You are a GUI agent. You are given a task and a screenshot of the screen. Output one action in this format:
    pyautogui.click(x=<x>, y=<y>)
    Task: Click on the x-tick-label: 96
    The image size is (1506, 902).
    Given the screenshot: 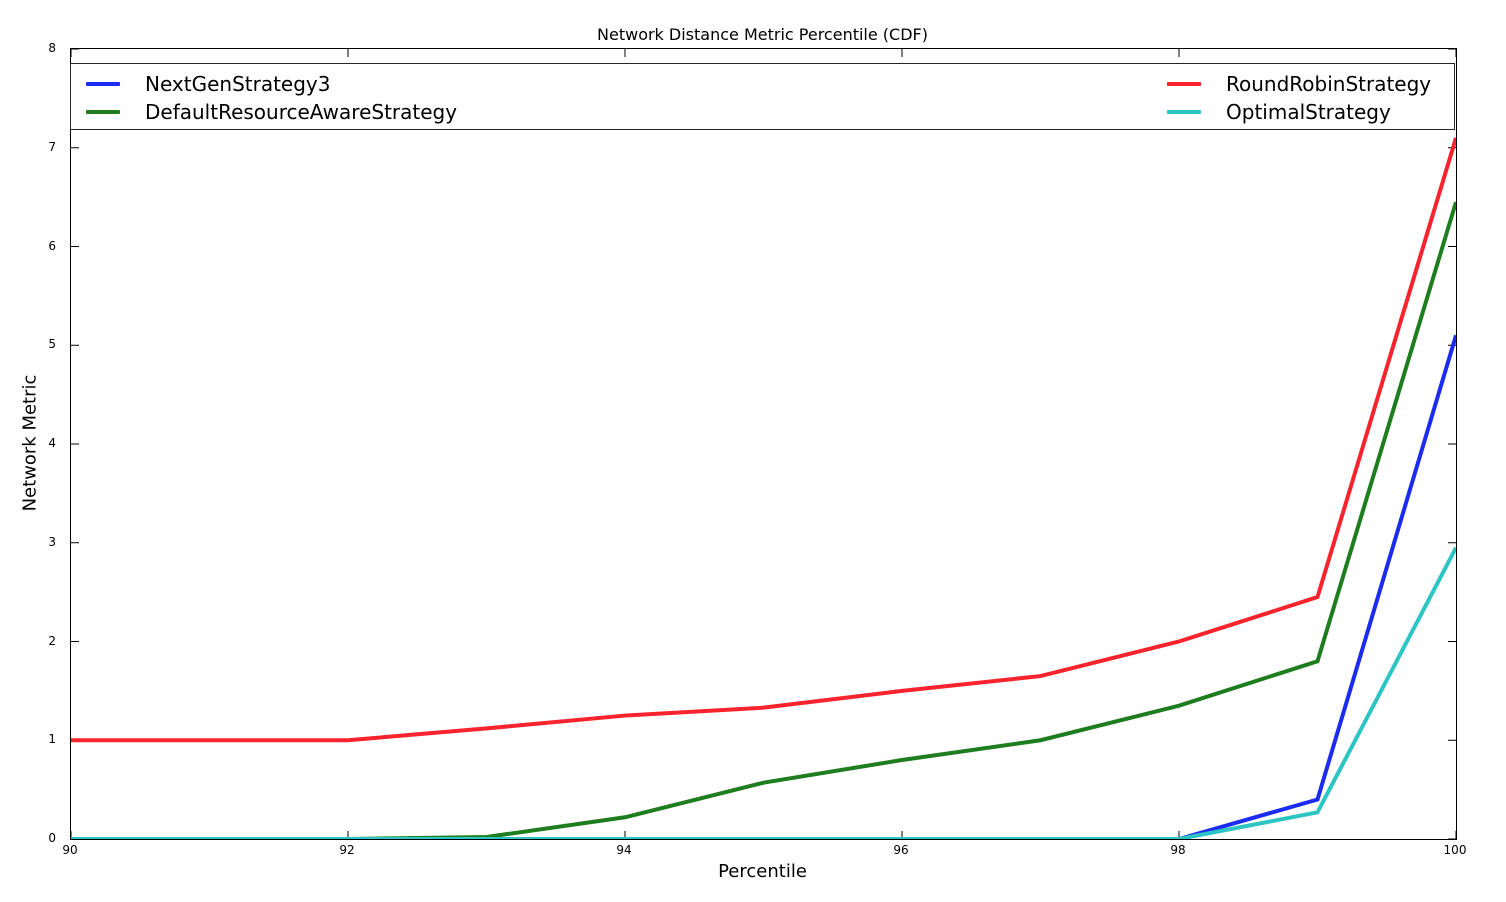 What is the action you would take?
    pyautogui.click(x=901, y=850)
    